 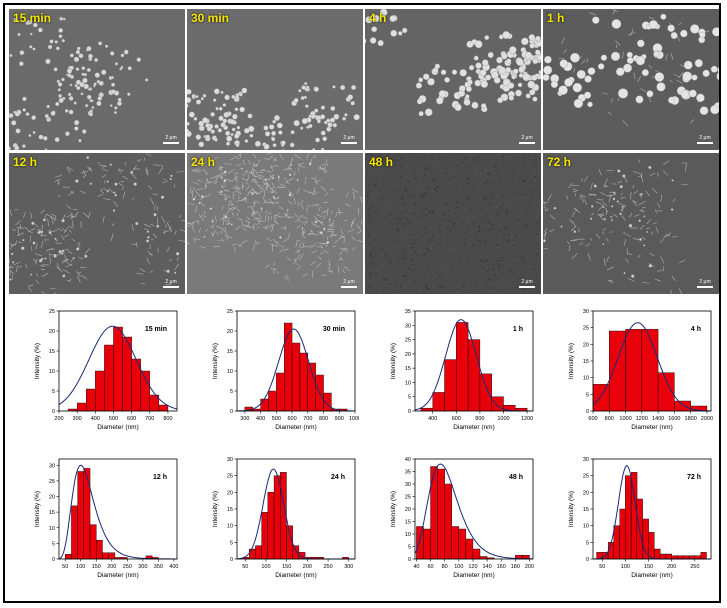 What do you see at coordinates (658, 419) in the screenshot?
I see `x-tick-label: 1400` at bounding box center [658, 419].